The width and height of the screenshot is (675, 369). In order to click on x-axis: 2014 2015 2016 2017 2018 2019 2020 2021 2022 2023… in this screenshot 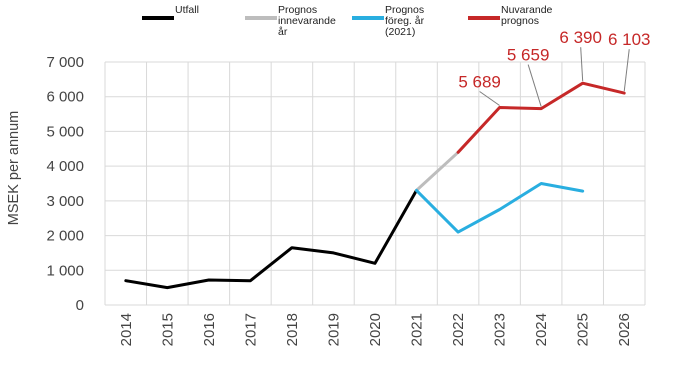, I will do `click(375, 329)`.